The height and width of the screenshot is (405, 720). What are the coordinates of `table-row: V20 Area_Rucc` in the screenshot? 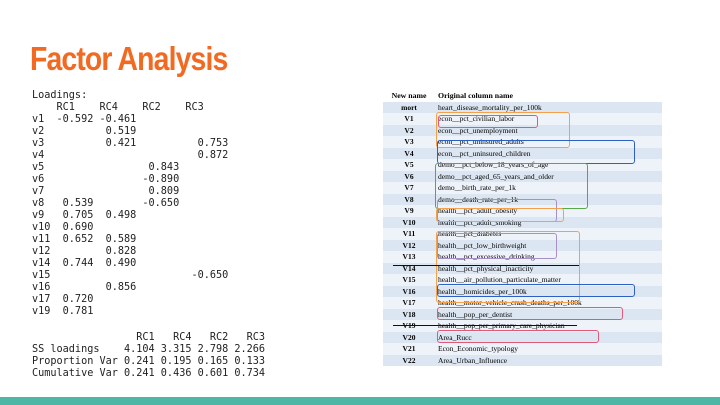 It's located at (522, 337).